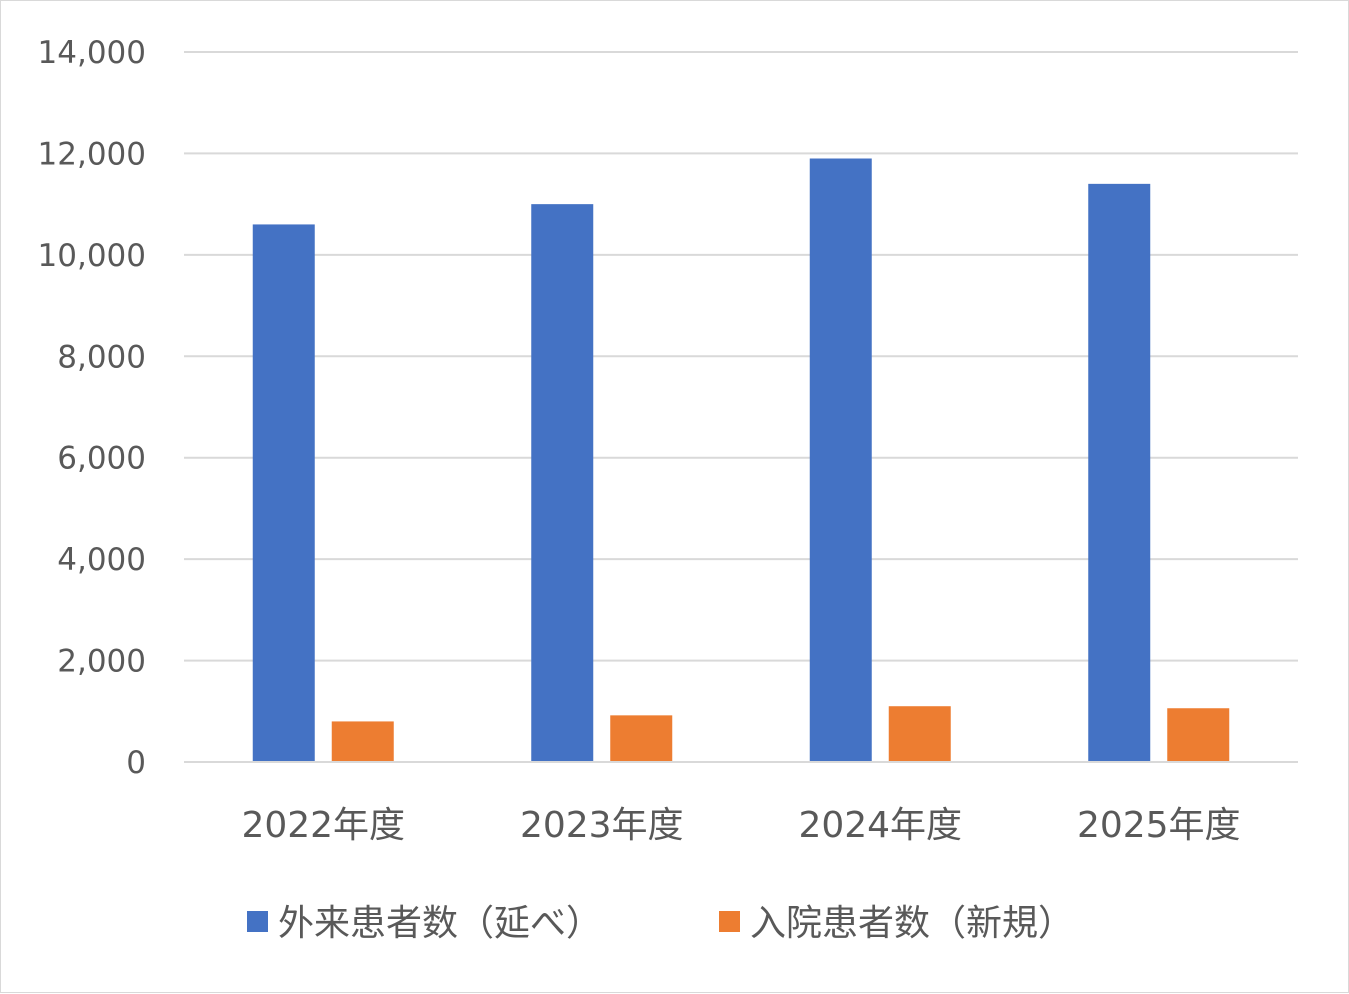  What do you see at coordinates (440, 923) in the screenshot?
I see `legend-label: 外来患者数（延べ）` at bounding box center [440, 923].